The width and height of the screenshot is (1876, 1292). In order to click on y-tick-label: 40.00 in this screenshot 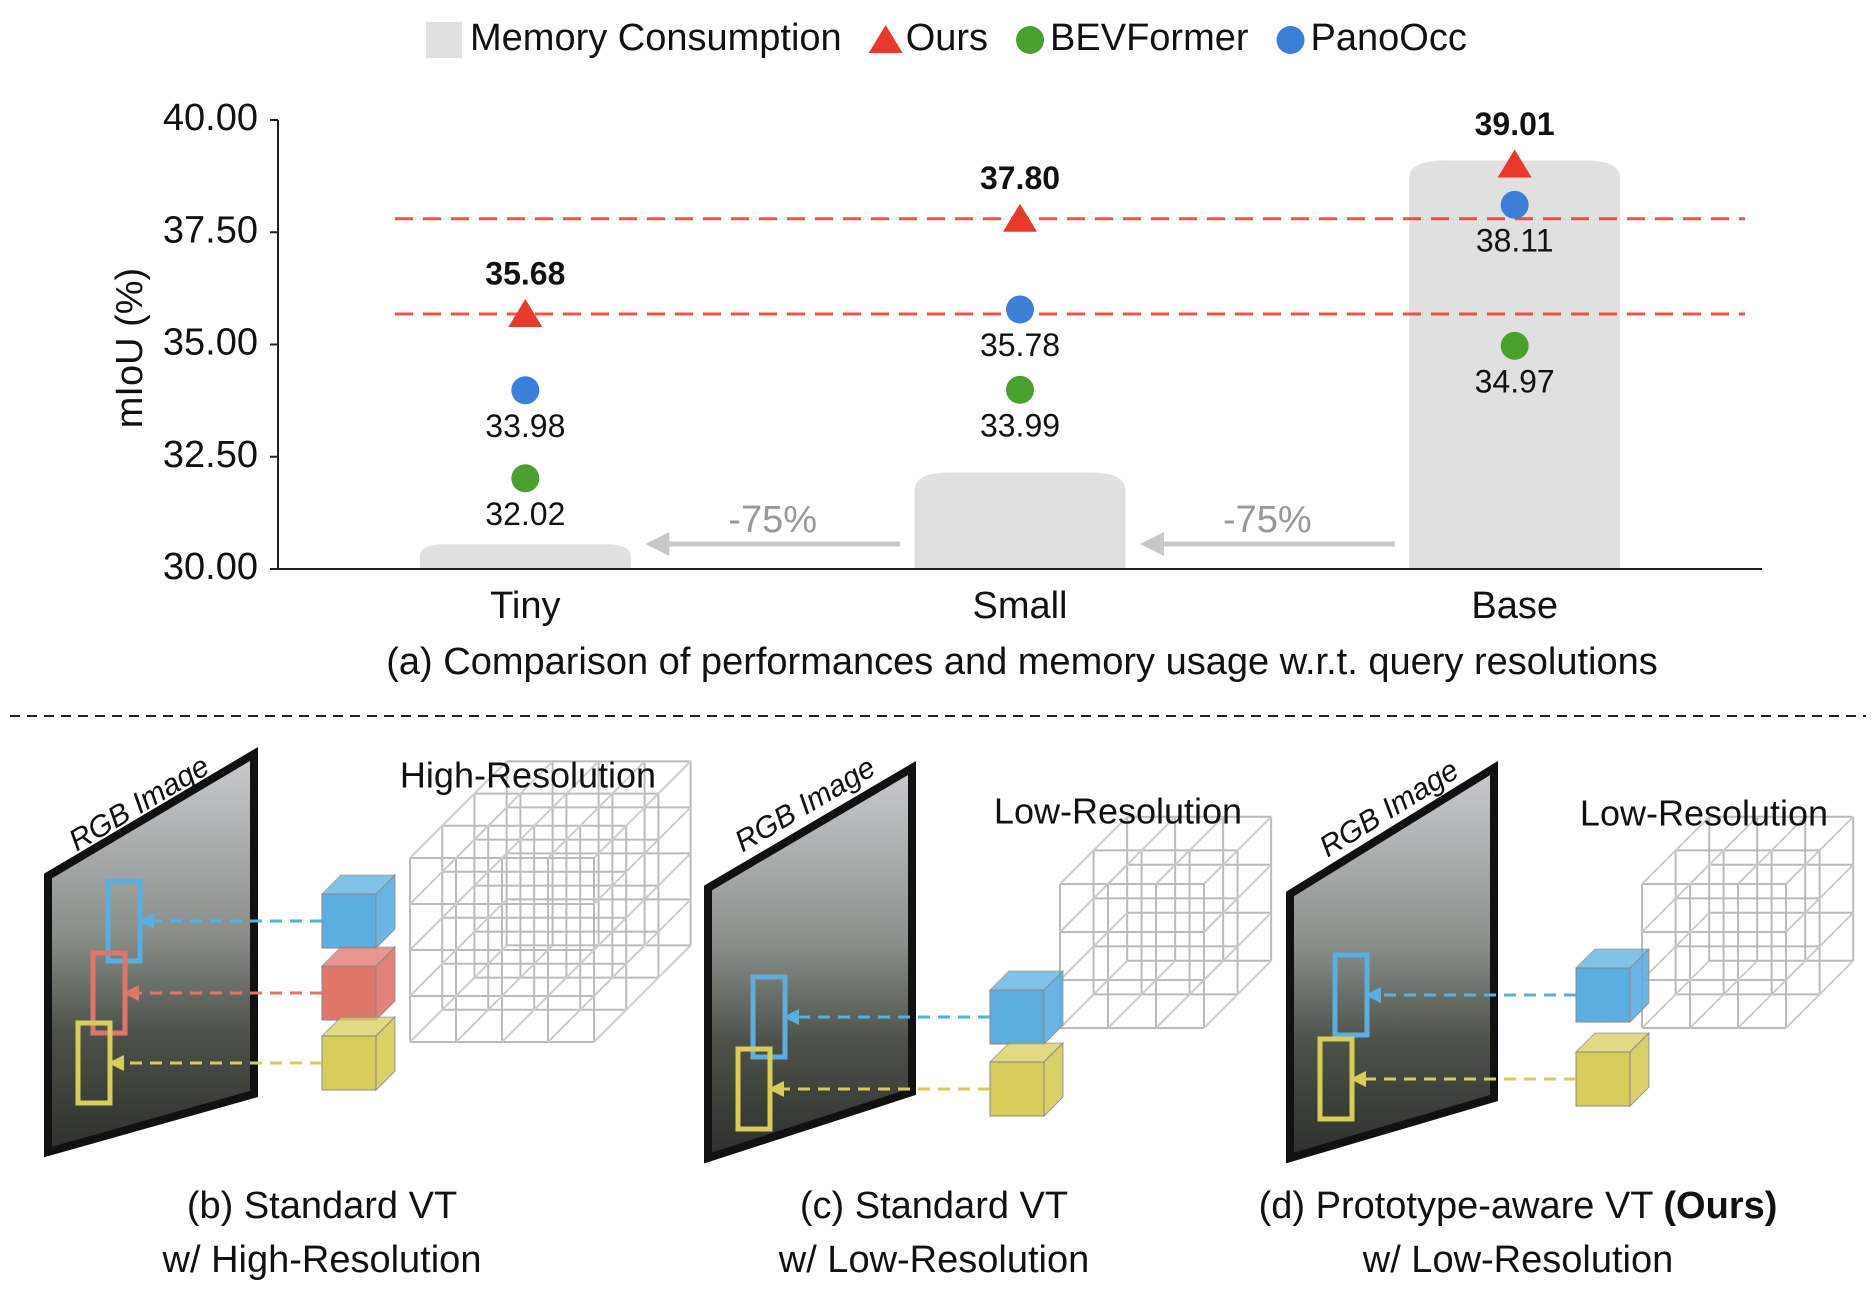, I will do `click(210, 118)`.